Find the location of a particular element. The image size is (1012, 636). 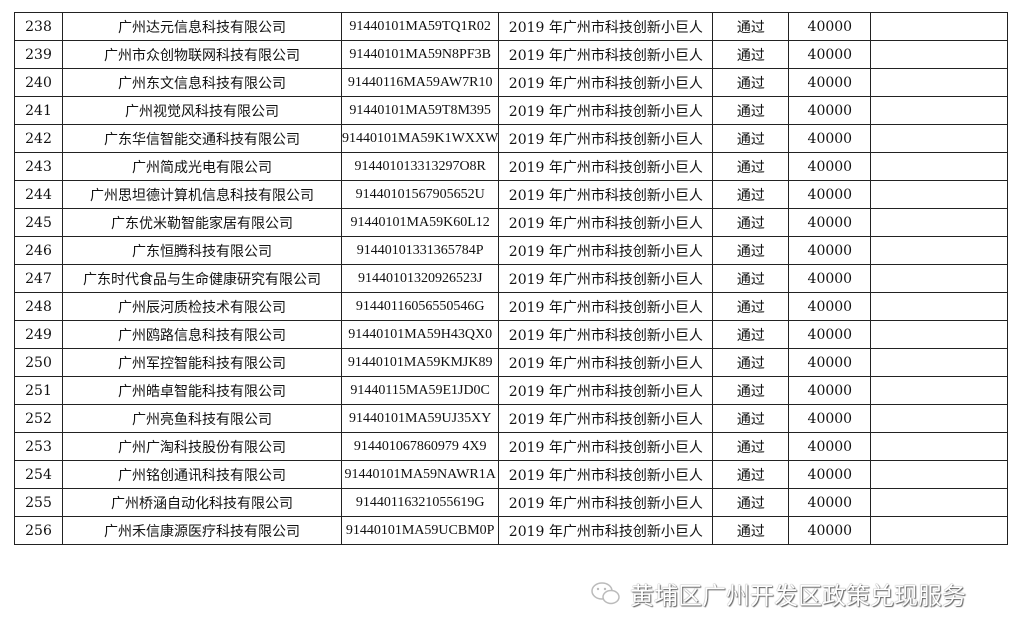

credit-code: 91440116056550546G is located at coordinates (420, 306).